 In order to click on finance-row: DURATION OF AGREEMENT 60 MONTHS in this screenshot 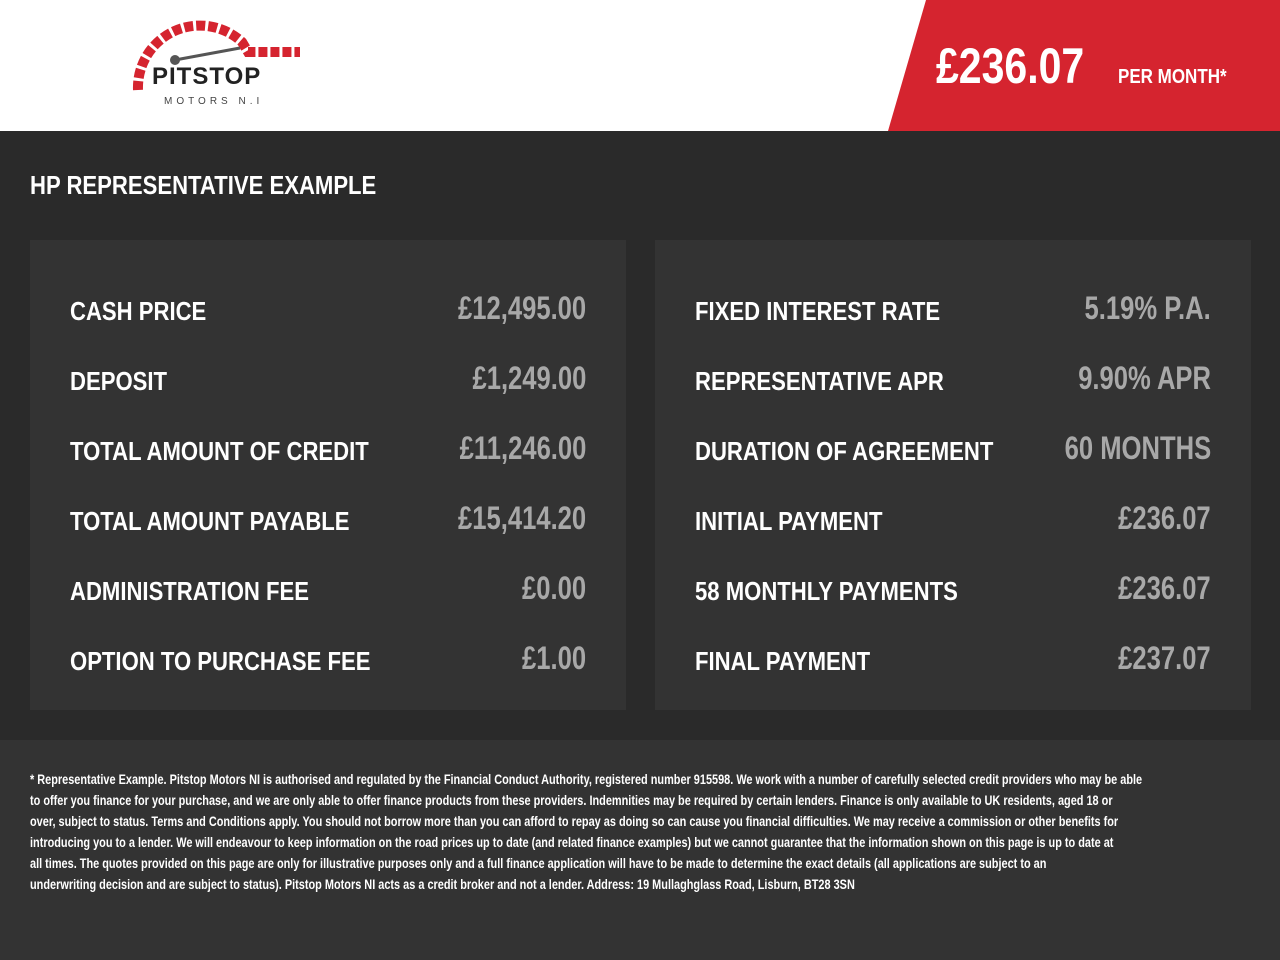, I will do `click(953, 450)`.